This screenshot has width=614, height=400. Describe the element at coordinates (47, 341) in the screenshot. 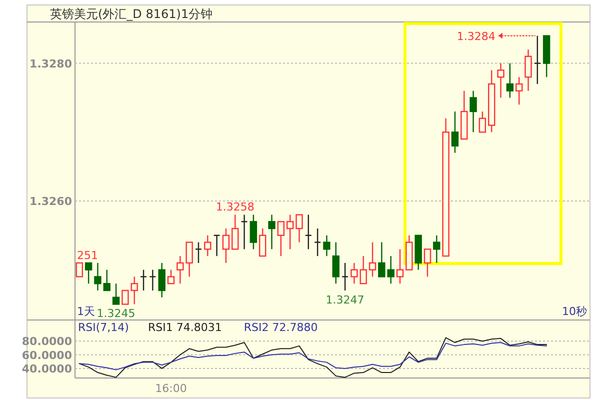

I see `y-tick-label: 80.0000` at that location.